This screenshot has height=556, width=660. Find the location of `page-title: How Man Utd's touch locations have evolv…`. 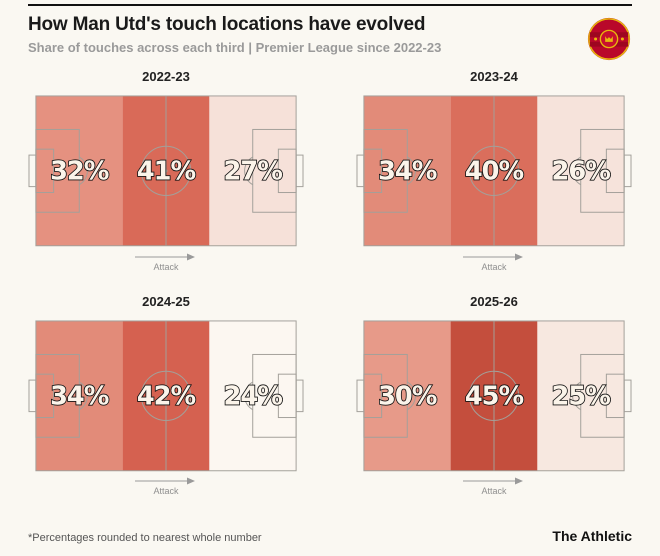

page-title: How Man Utd's touch locations have evolv… is located at coordinates (227, 24).